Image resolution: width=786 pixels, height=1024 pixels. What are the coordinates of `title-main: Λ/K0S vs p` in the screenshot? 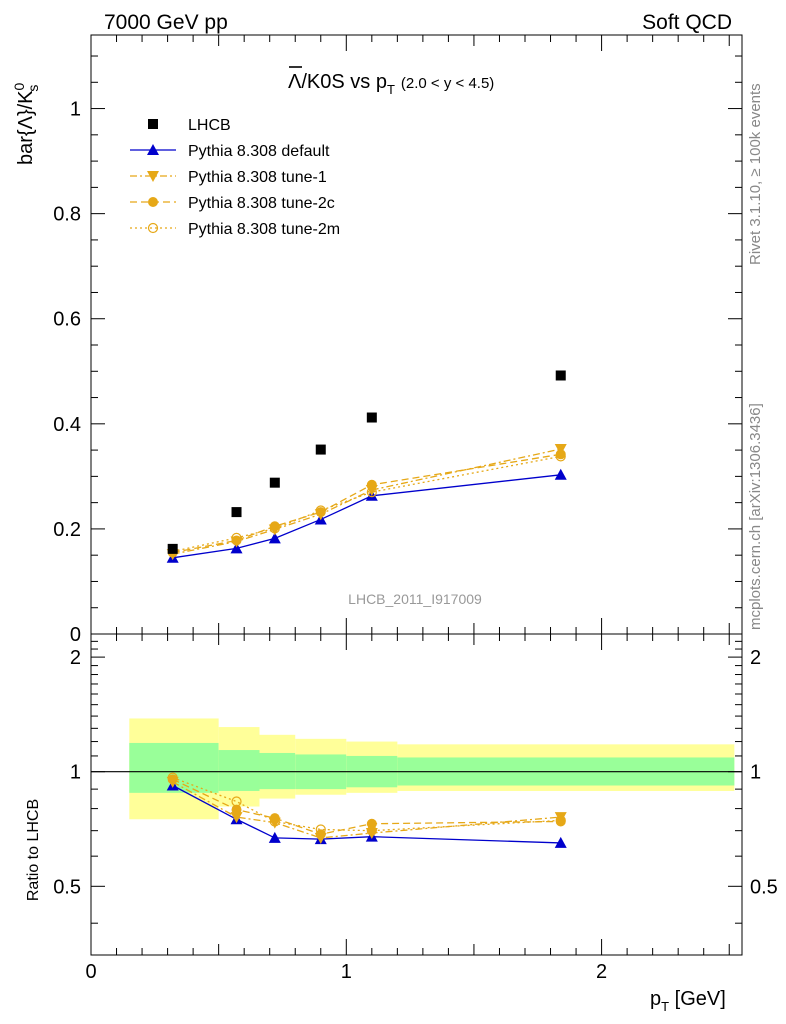 It's located at (337, 82).